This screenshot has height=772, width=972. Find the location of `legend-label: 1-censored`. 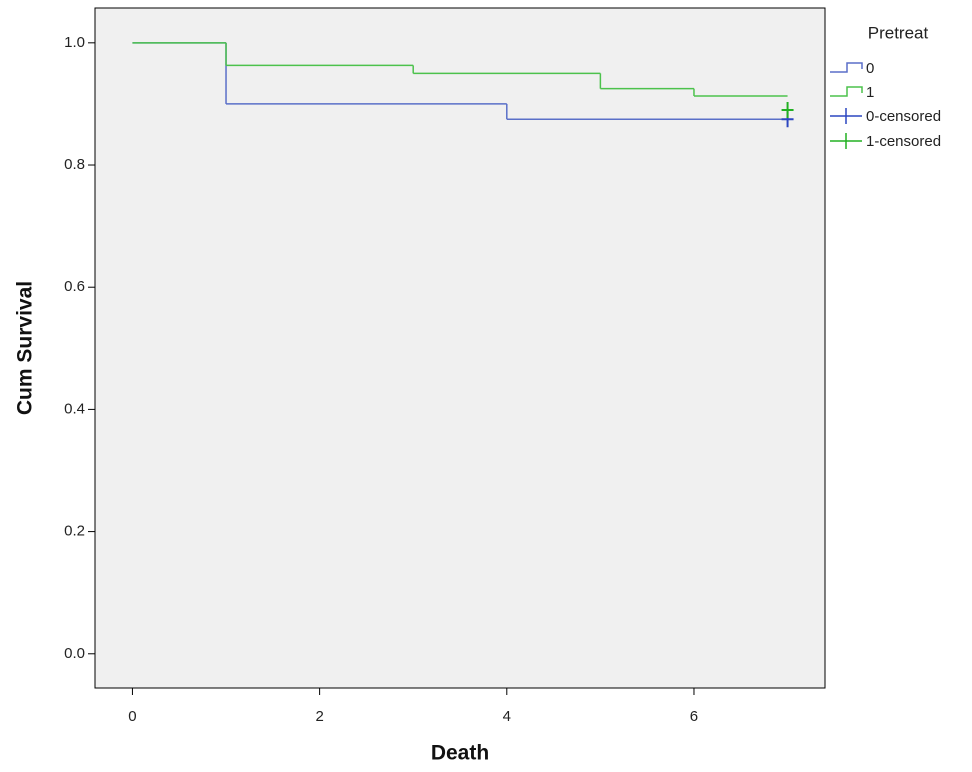

legend-label: 1-censored is located at coordinates (903, 141).